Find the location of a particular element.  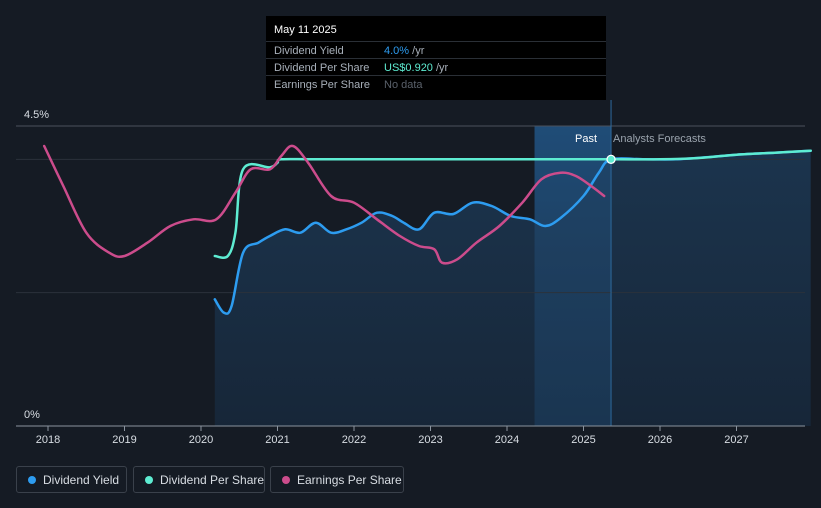

legend-item-dividend-yield: Dividend Yield is located at coordinates (71, 479).